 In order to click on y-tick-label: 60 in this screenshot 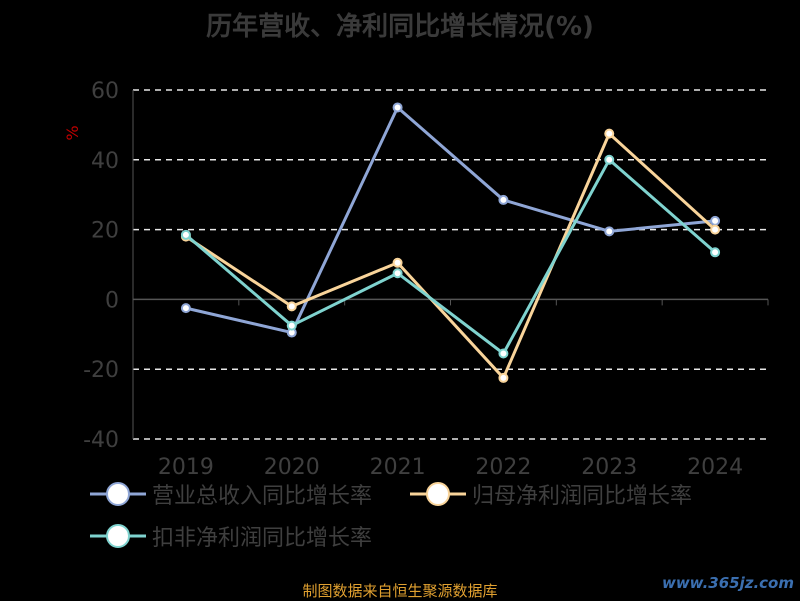, I will do `click(105, 91)`.